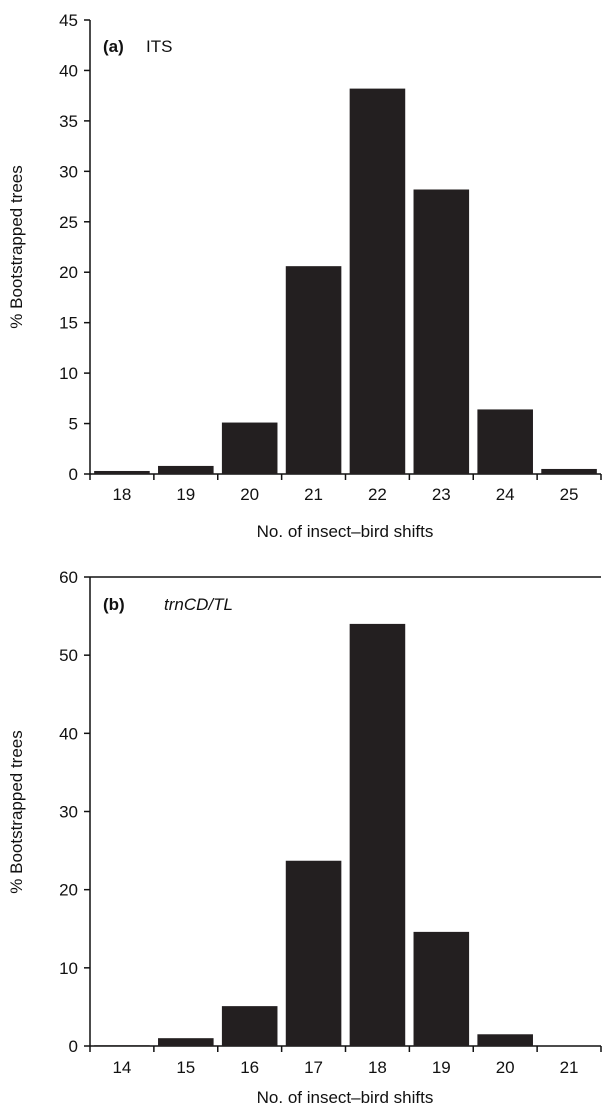 The image size is (614, 1107). I want to click on panel-letter: (b), so click(114, 604).